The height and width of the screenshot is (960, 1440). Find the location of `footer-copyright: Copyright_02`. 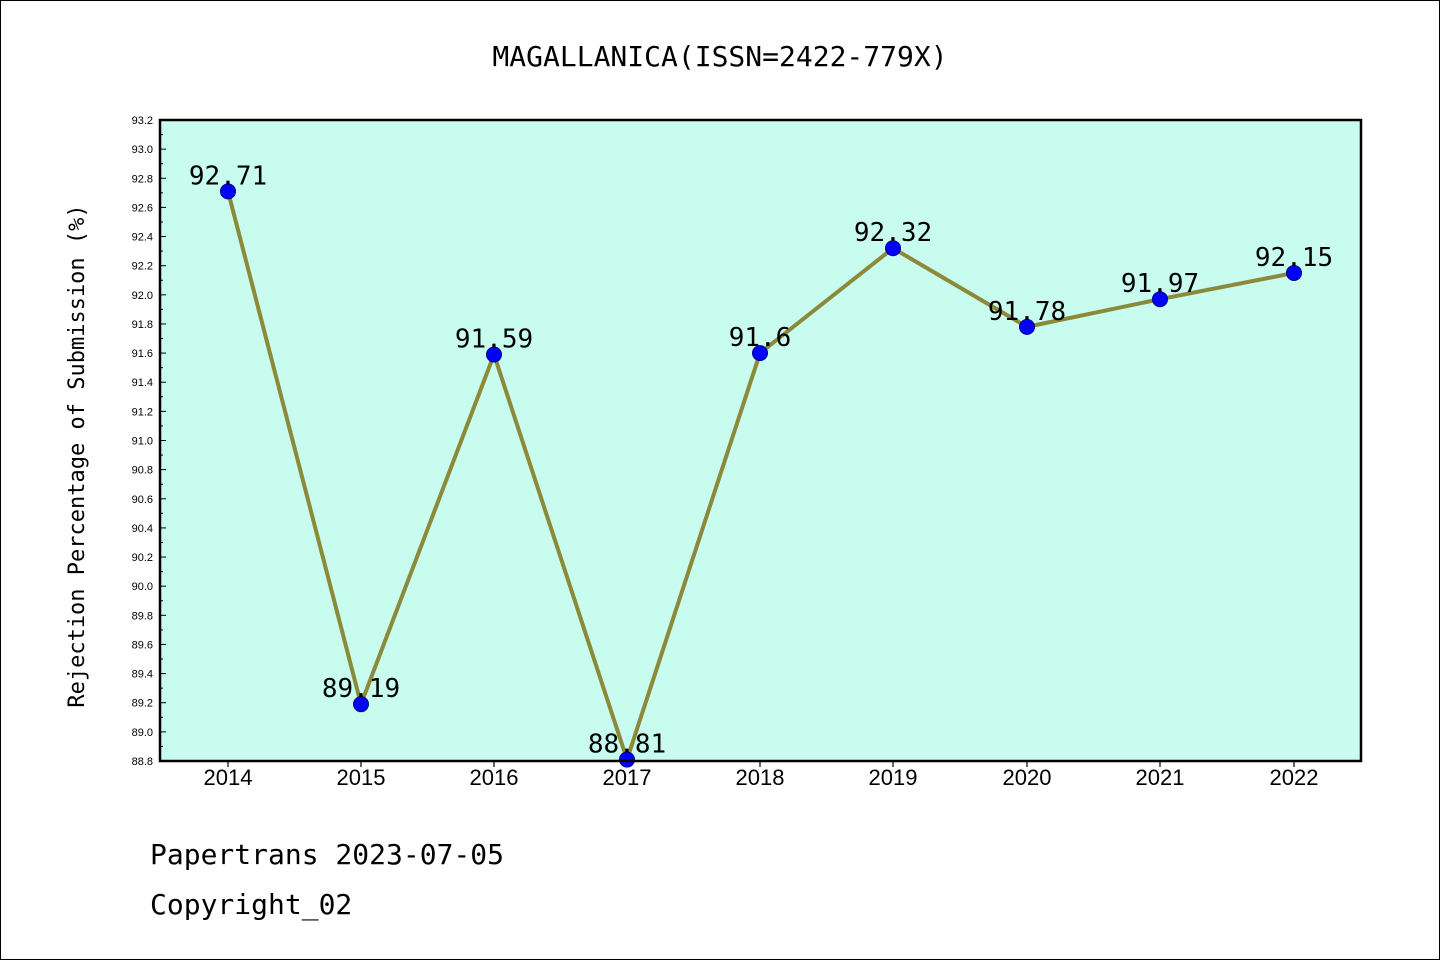

footer-copyright: Copyright_02 is located at coordinates (251, 905).